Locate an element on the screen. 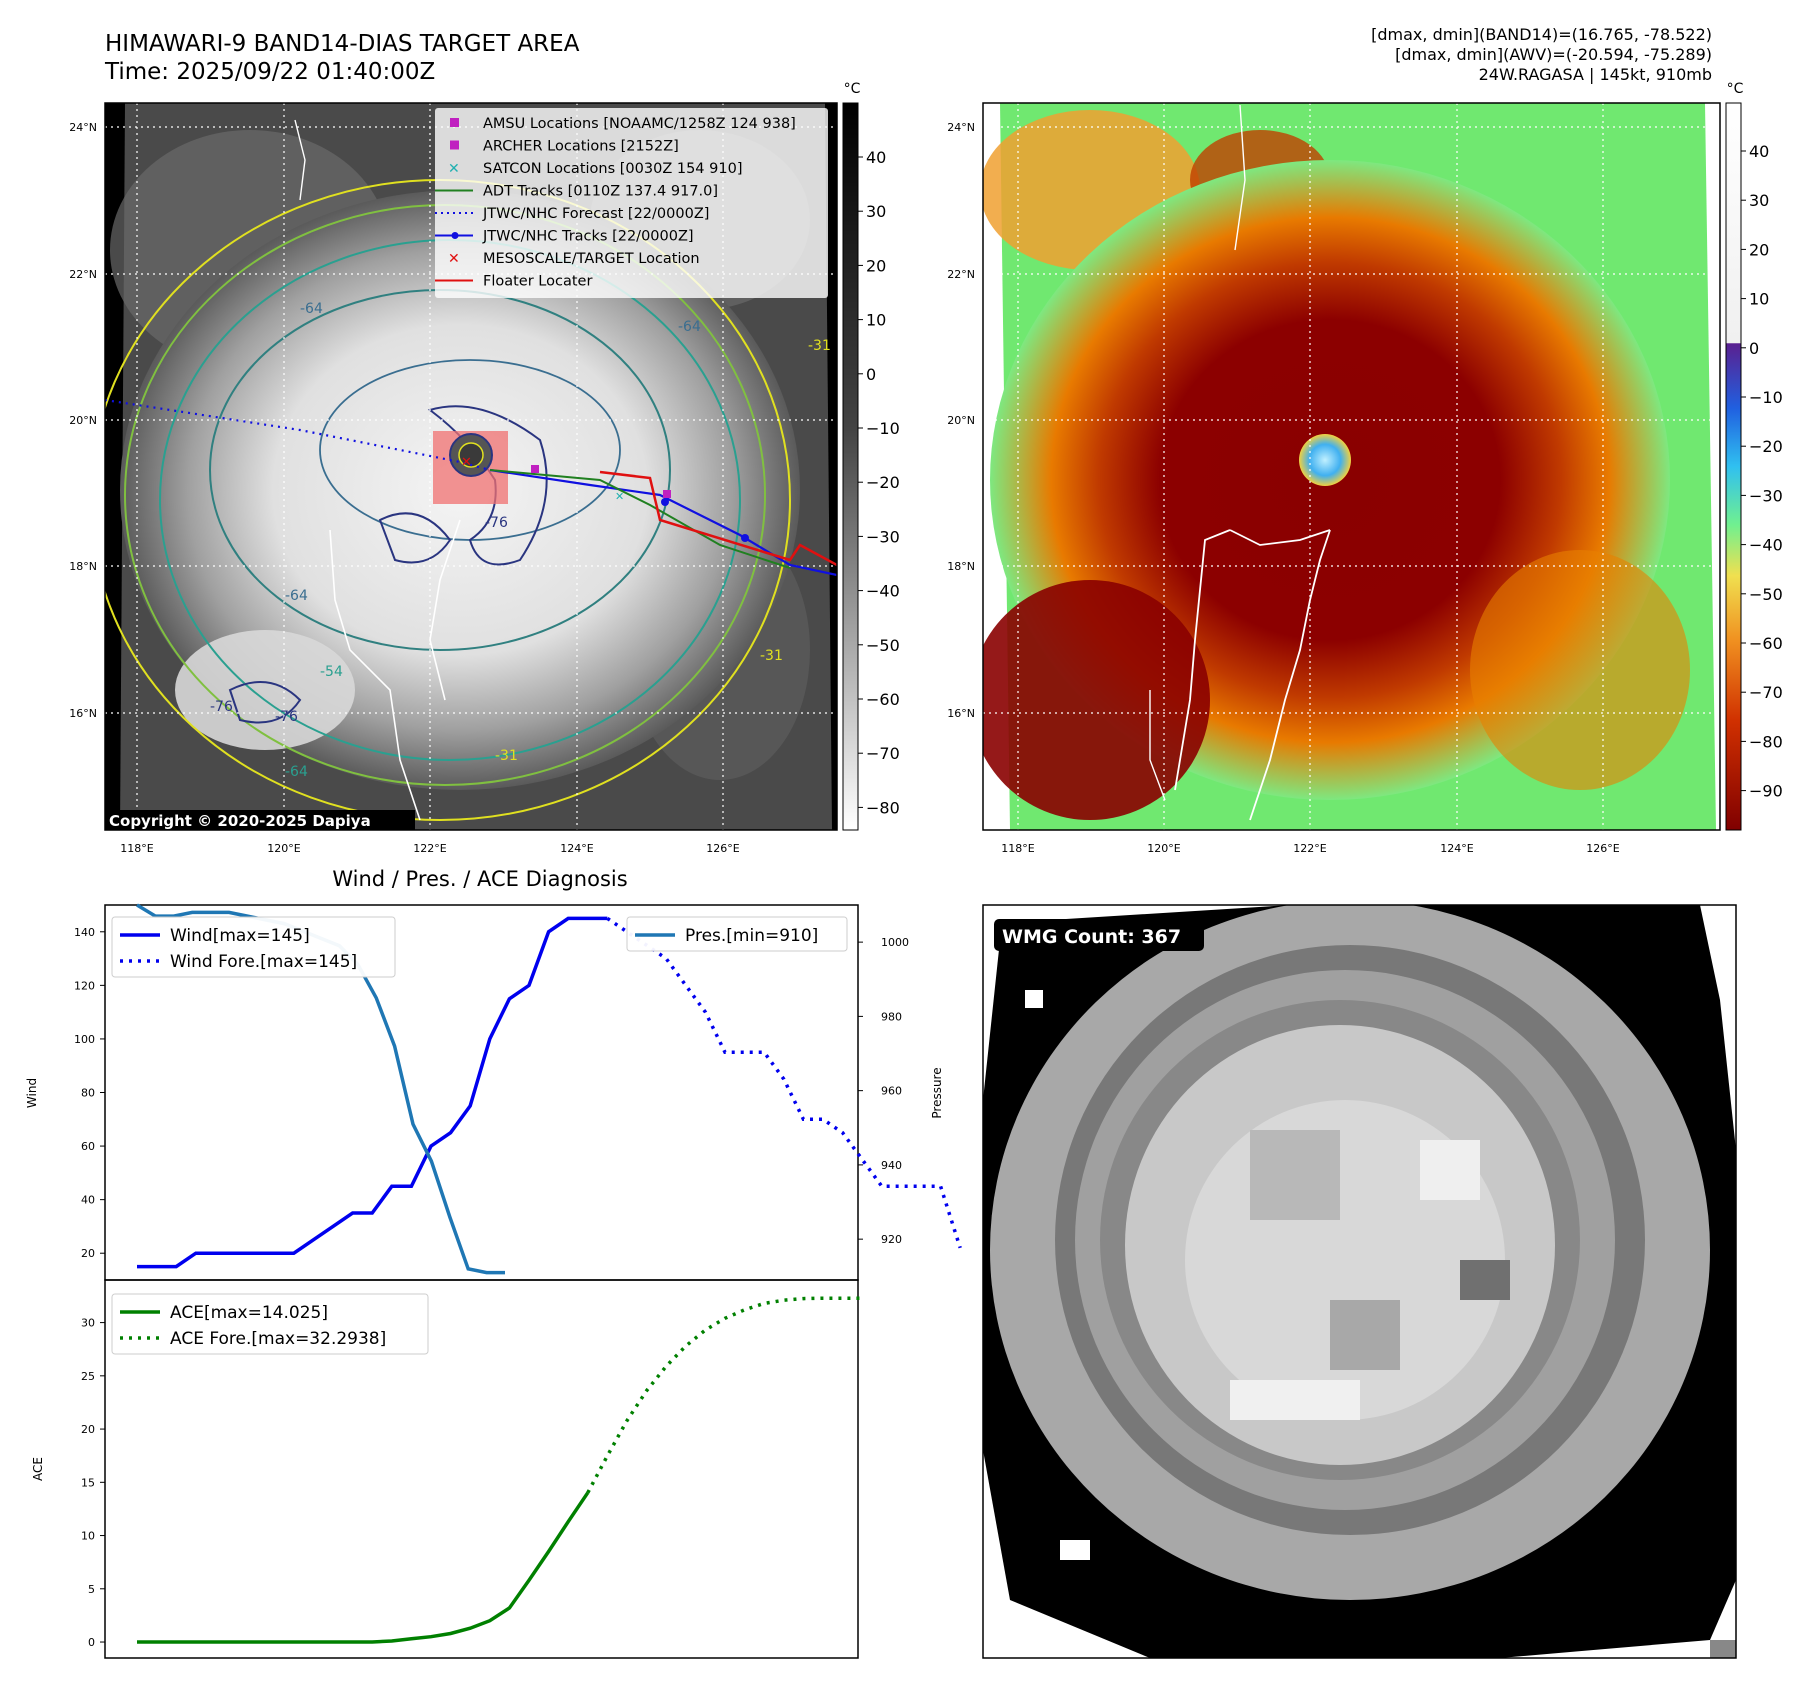  y2-tick-label: 980 is located at coordinates (891, 1016).